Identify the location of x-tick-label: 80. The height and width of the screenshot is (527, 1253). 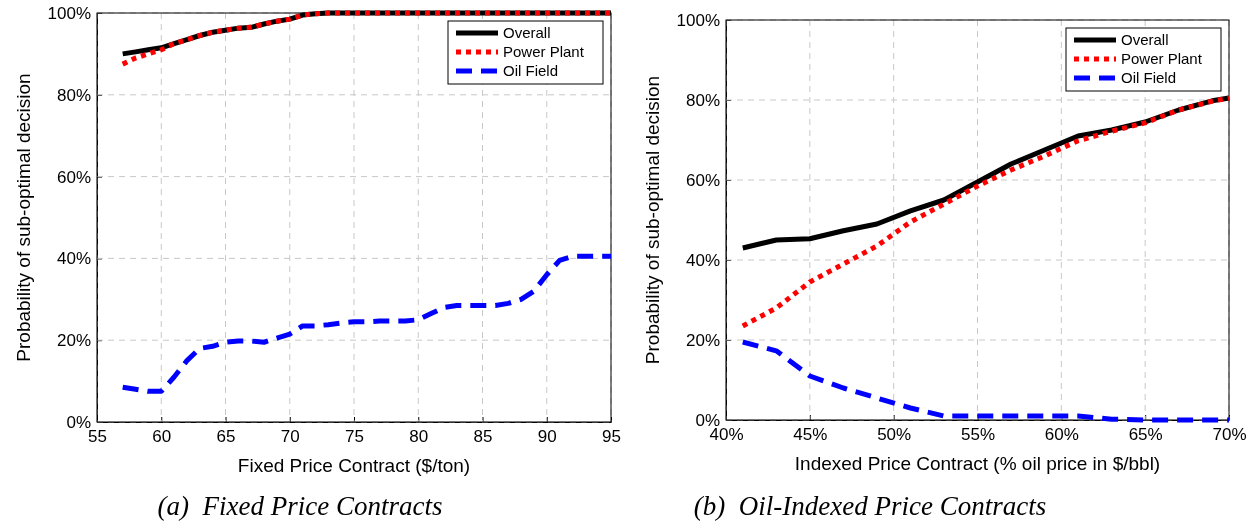
(419, 437).